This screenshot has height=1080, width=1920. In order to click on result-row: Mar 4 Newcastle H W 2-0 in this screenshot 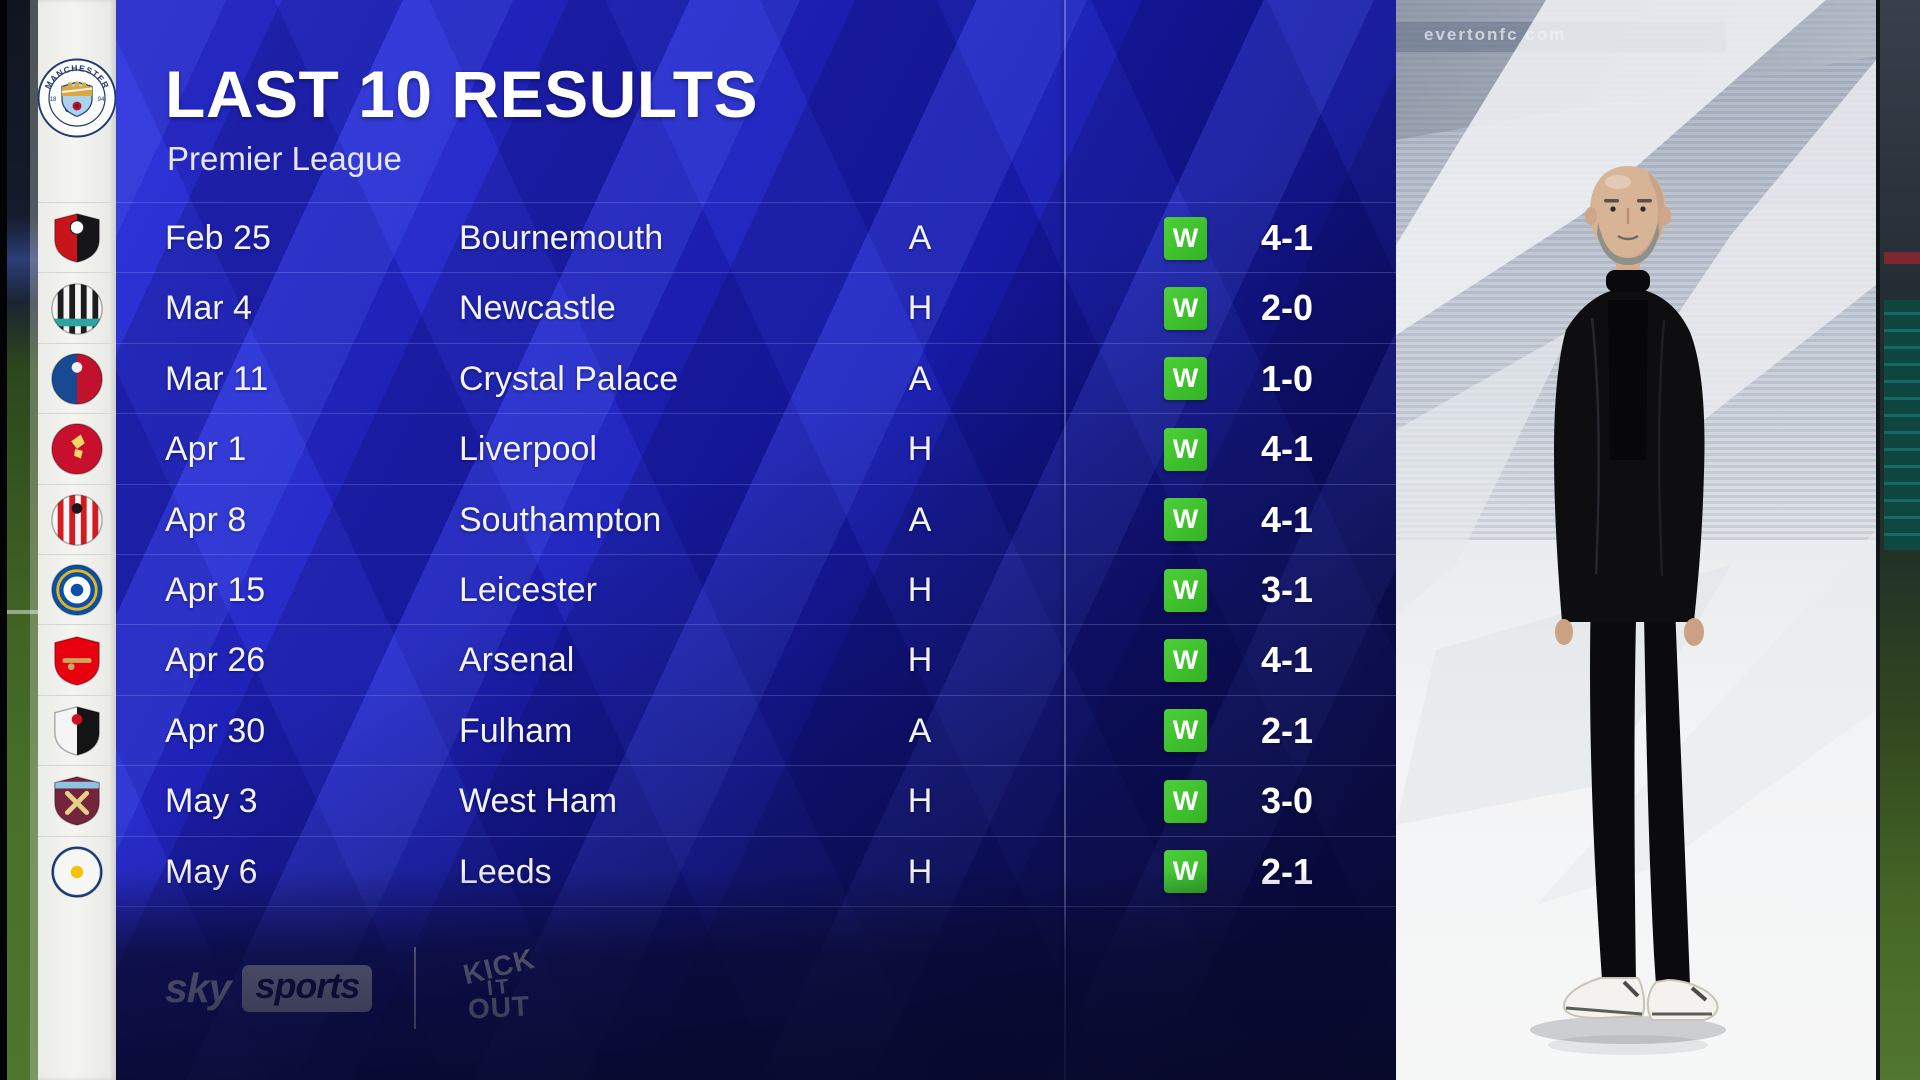, I will do `click(756, 307)`.